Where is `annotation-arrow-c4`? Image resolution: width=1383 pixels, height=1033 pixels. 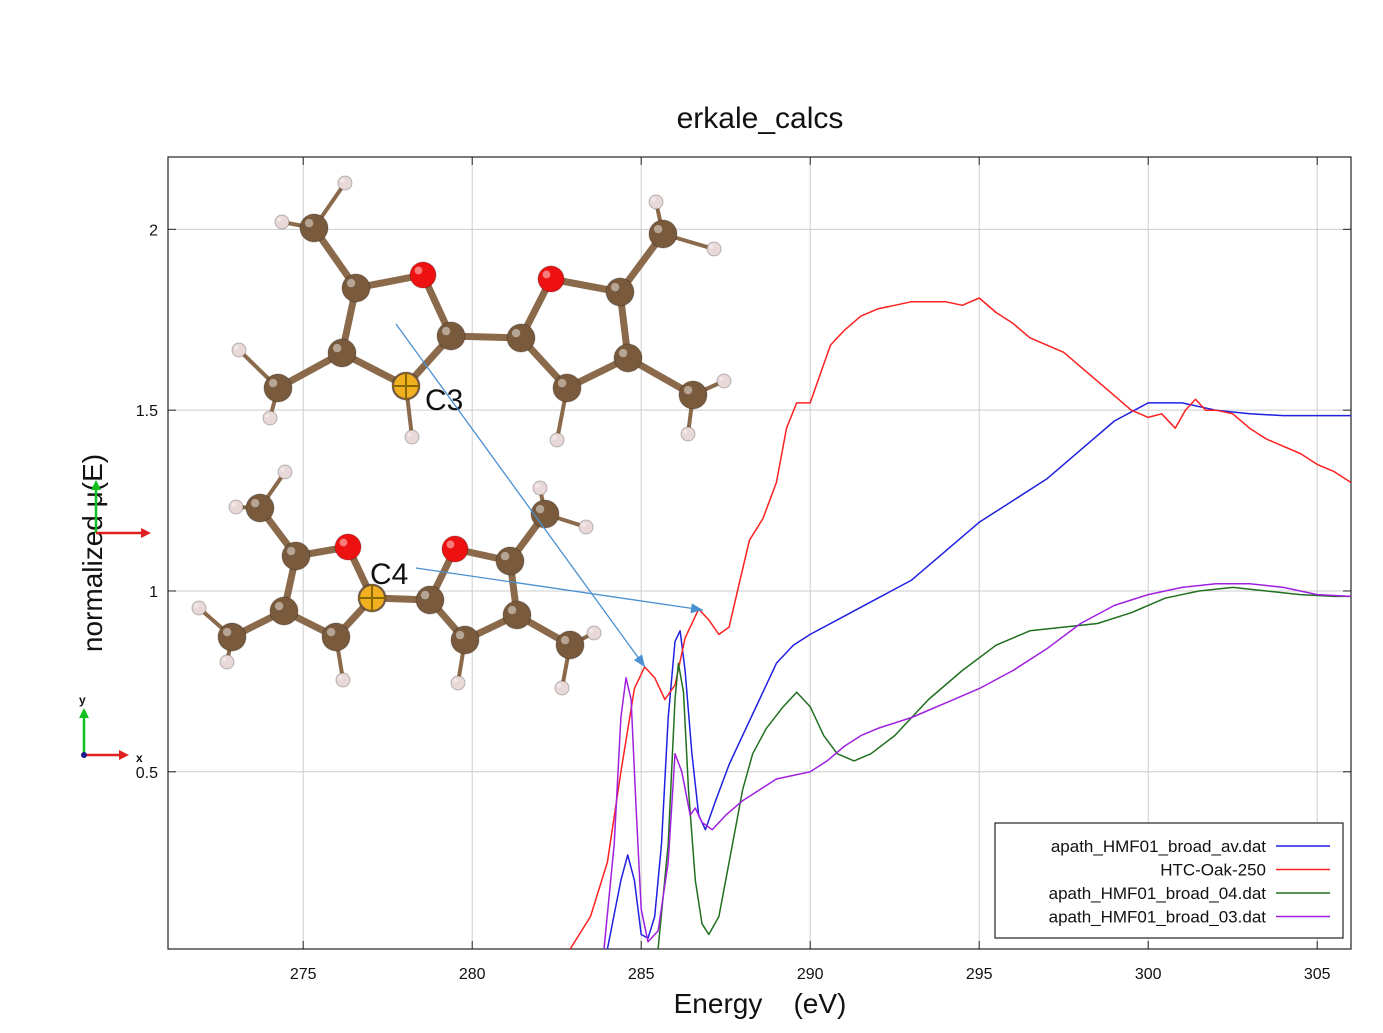 annotation-arrow-c4 is located at coordinates (559, 589).